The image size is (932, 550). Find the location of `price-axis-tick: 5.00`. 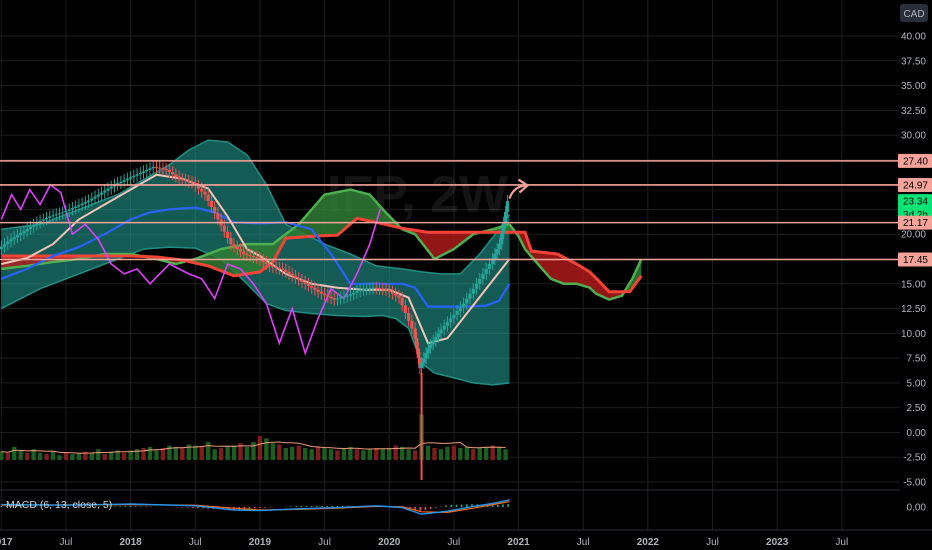

price-axis-tick: 5.00 is located at coordinates (917, 383).